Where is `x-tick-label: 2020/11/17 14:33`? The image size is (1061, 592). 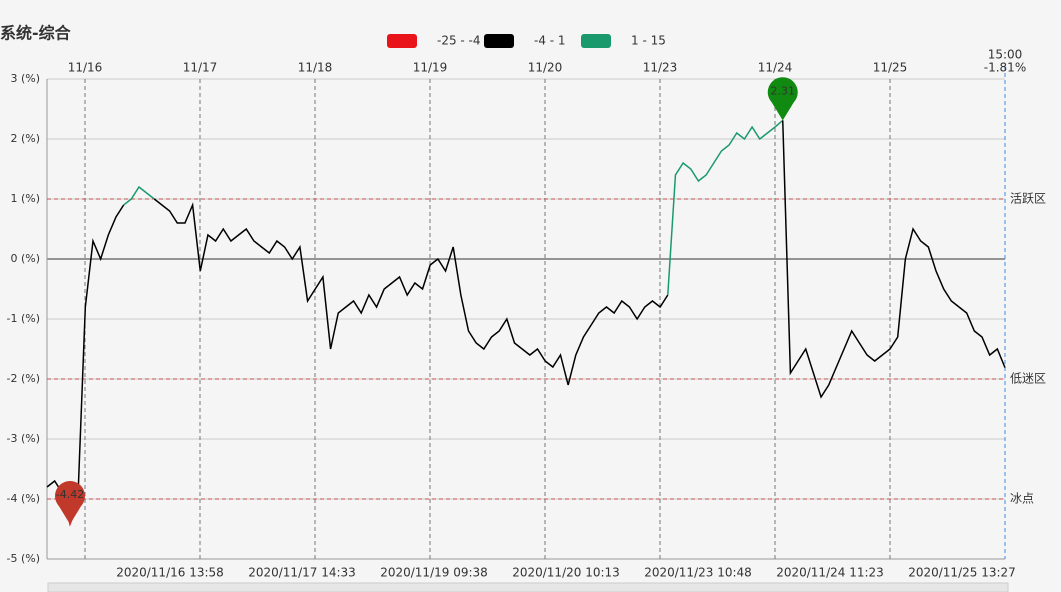
x-tick-label: 2020/11/17 14:33 is located at coordinates (302, 573).